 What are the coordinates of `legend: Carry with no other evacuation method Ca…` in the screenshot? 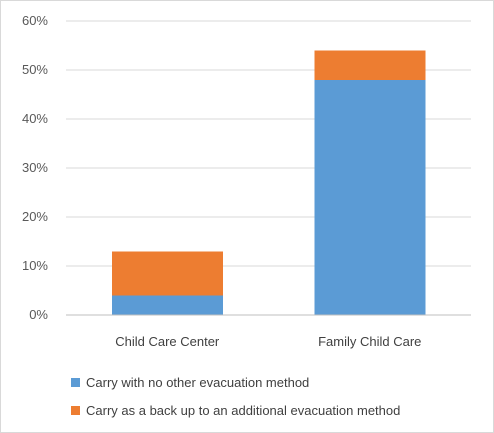 It's located at (235, 401).